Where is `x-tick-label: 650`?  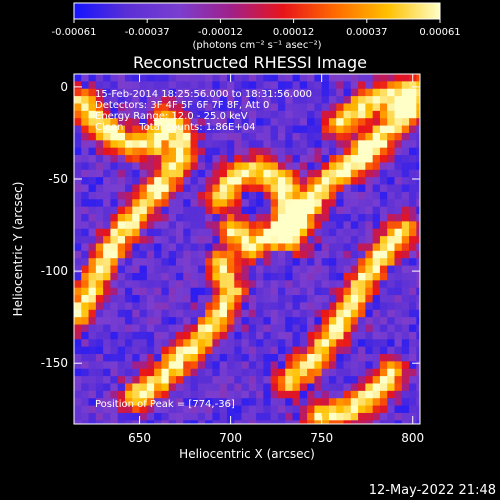
x-tick-label: 650 is located at coordinates (139, 438).